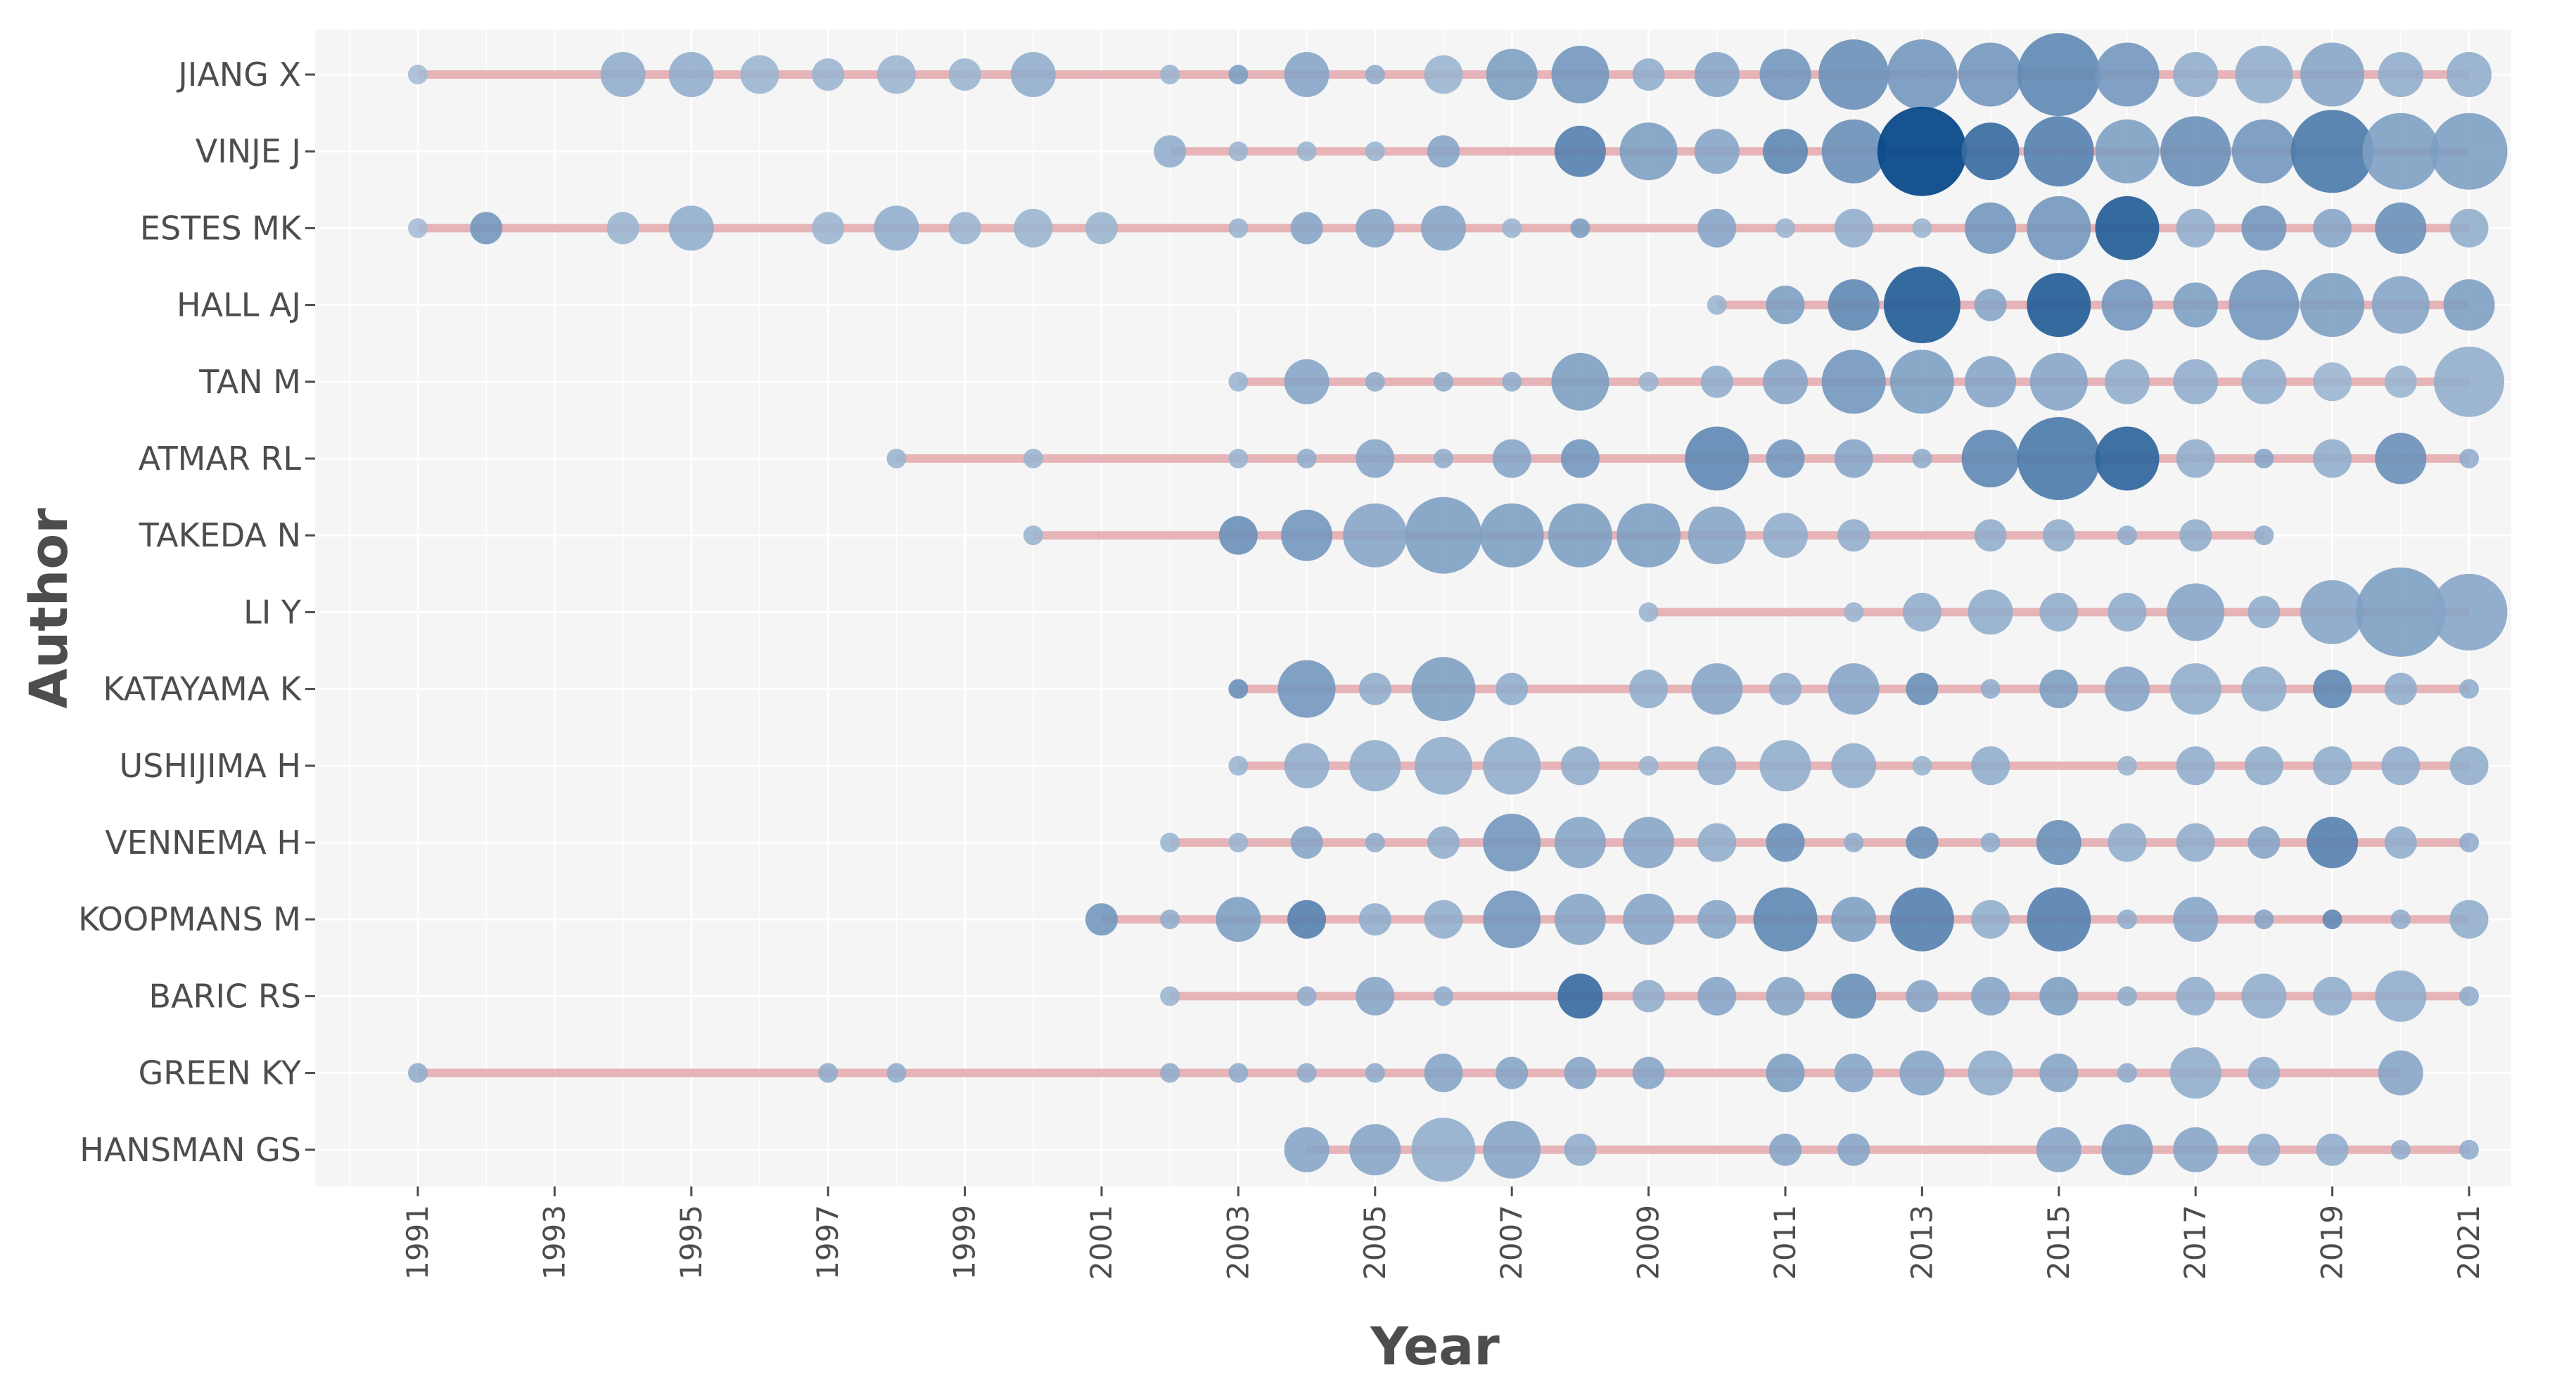 Image resolution: width=2576 pixels, height=1389 pixels. Describe the element at coordinates (554, 1242) in the screenshot. I see `x-tick-label: 1993` at that location.